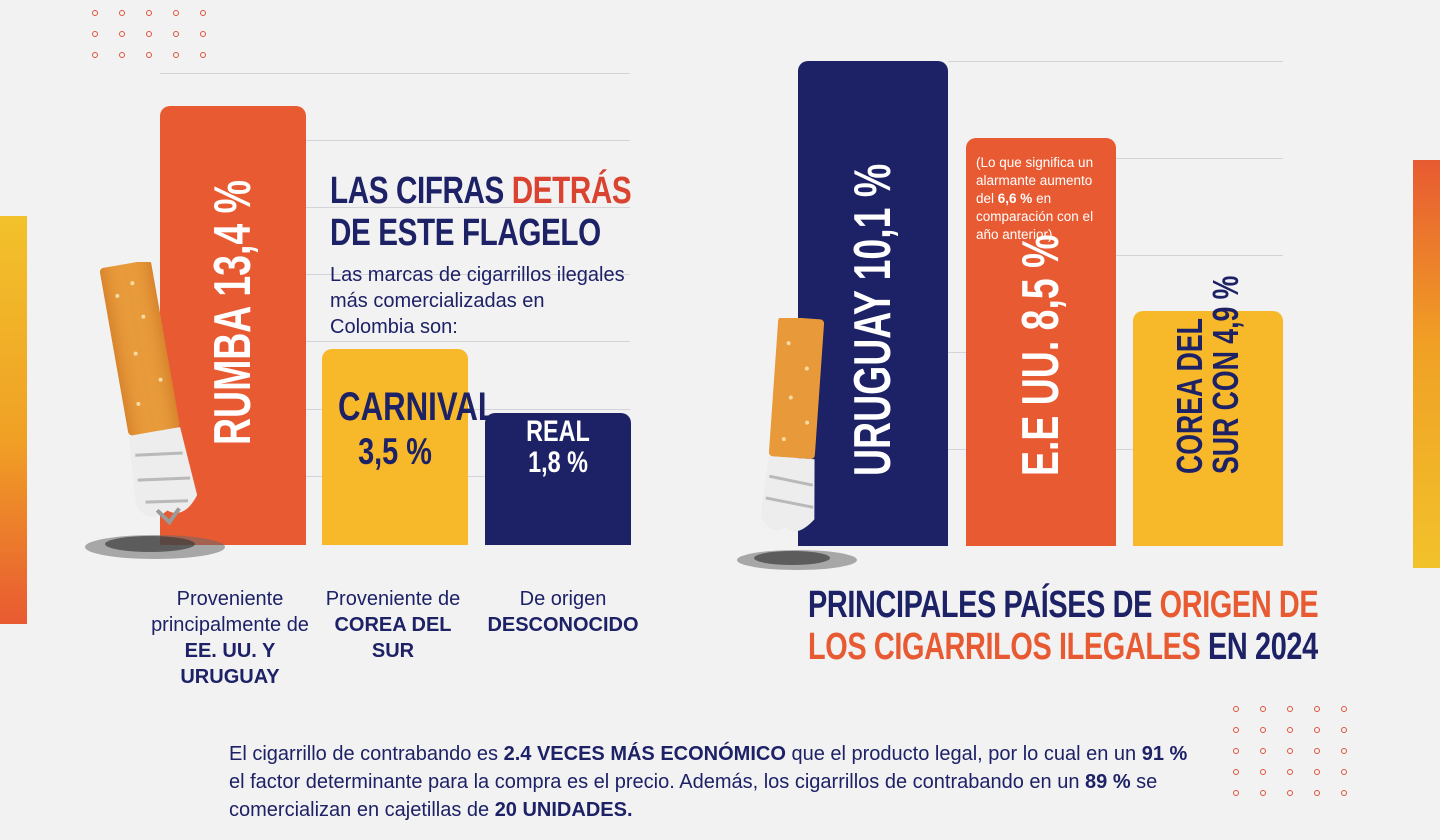 This screenshot has width=1440, height=840. Describe the element at coordinates (159, 41) in the screenshot. I see `dot-grid-top-left` at that location.